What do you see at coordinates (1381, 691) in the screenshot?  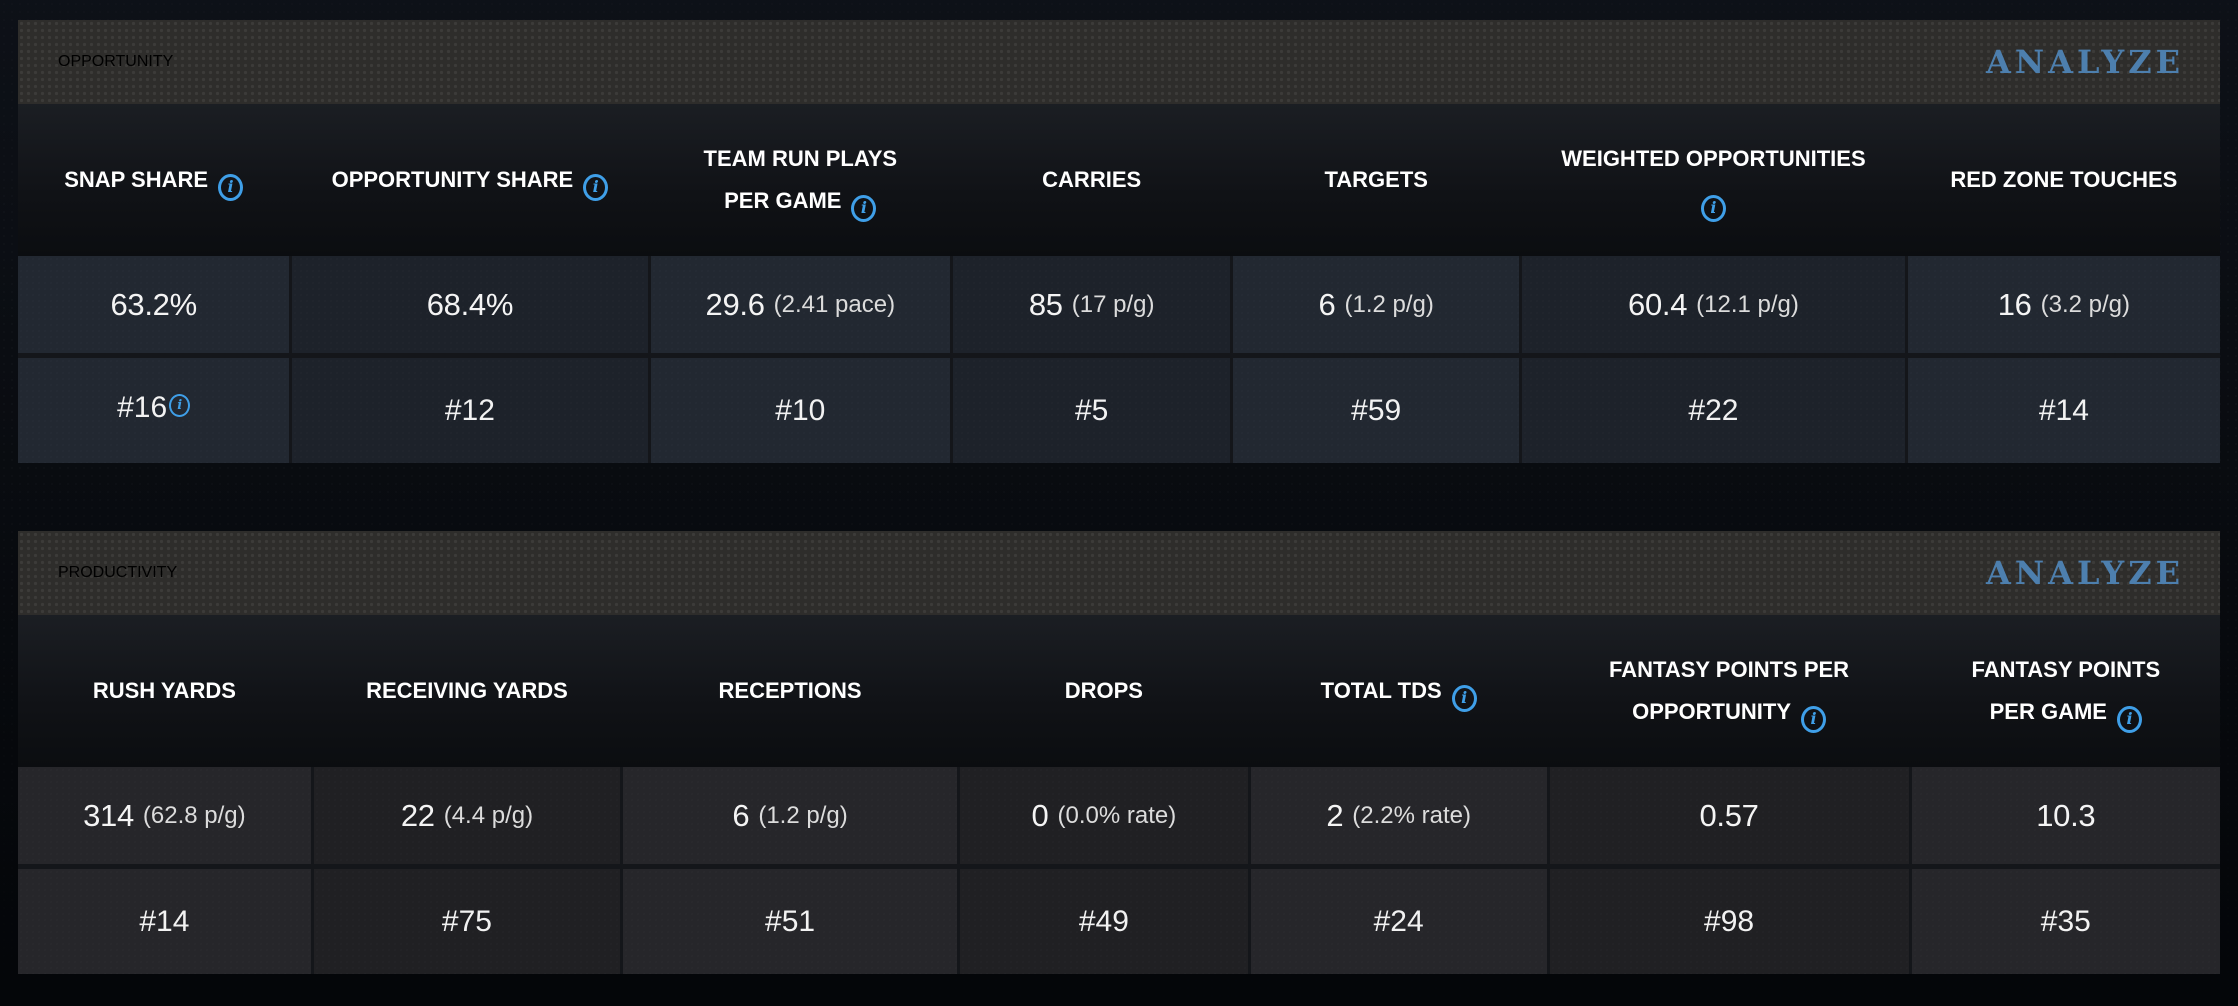 I see `column-header-label: TOTAL TDS` at bounding box center [1381, 691].